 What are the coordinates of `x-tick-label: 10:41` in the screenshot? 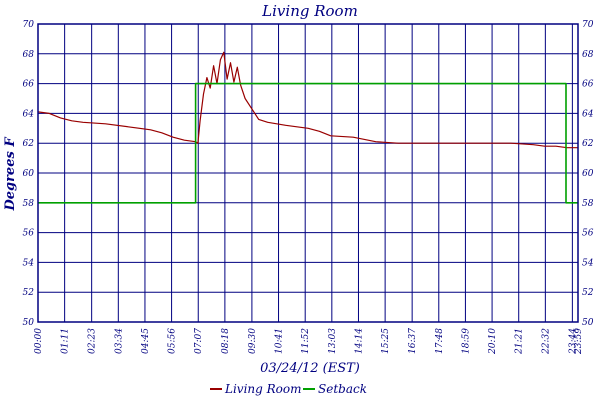 It's located at (280, 341).